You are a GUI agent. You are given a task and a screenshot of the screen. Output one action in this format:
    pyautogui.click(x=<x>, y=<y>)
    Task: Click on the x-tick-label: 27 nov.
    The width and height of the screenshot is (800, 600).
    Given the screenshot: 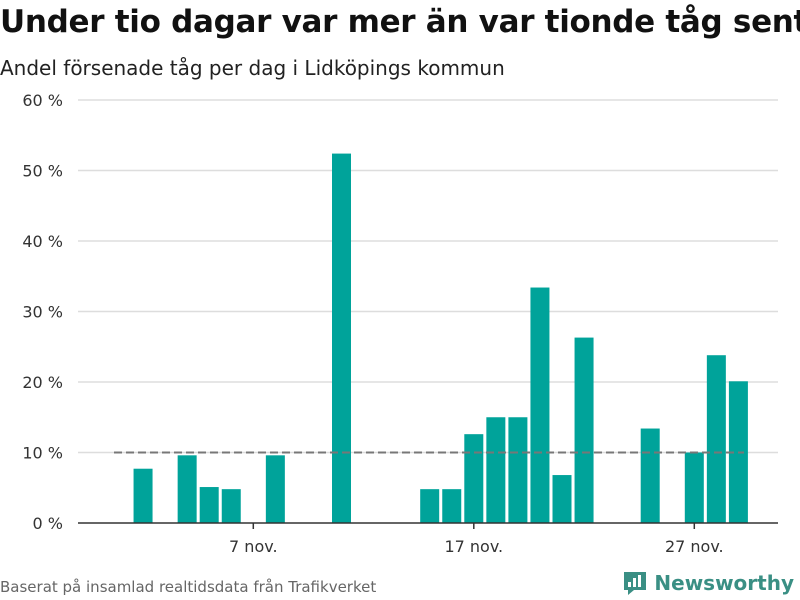 What is the action you would take?
    pyautogui.click(x=694, y=546)
    